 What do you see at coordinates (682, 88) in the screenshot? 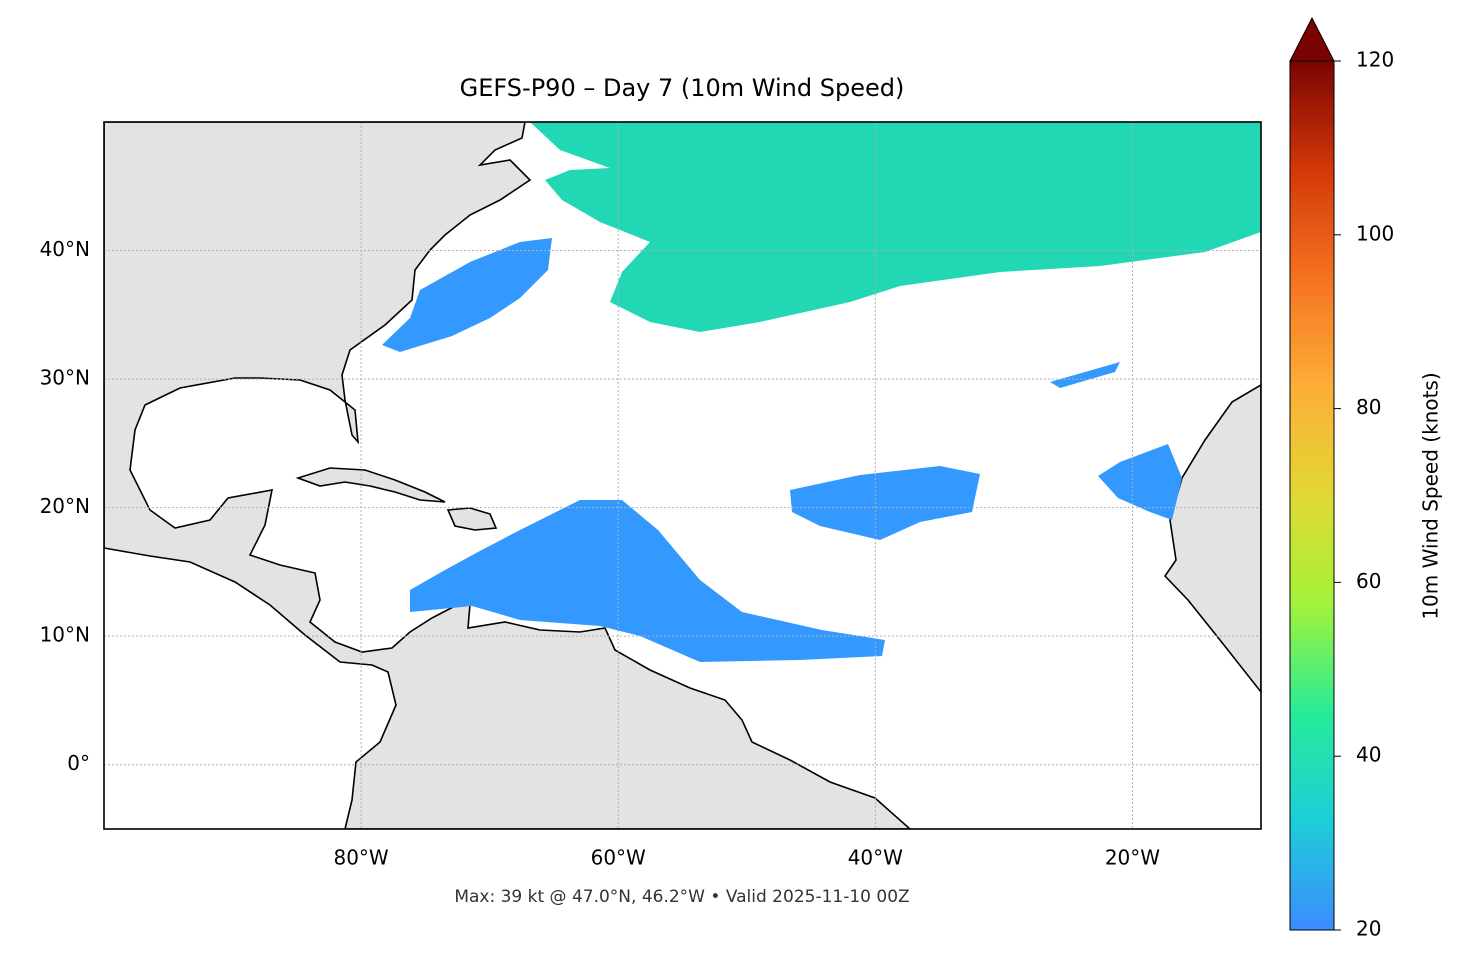
I see `chart-title: GEFS-P90 – Day 7 (10m Wind Speed)` at bounding box center [682, 88].